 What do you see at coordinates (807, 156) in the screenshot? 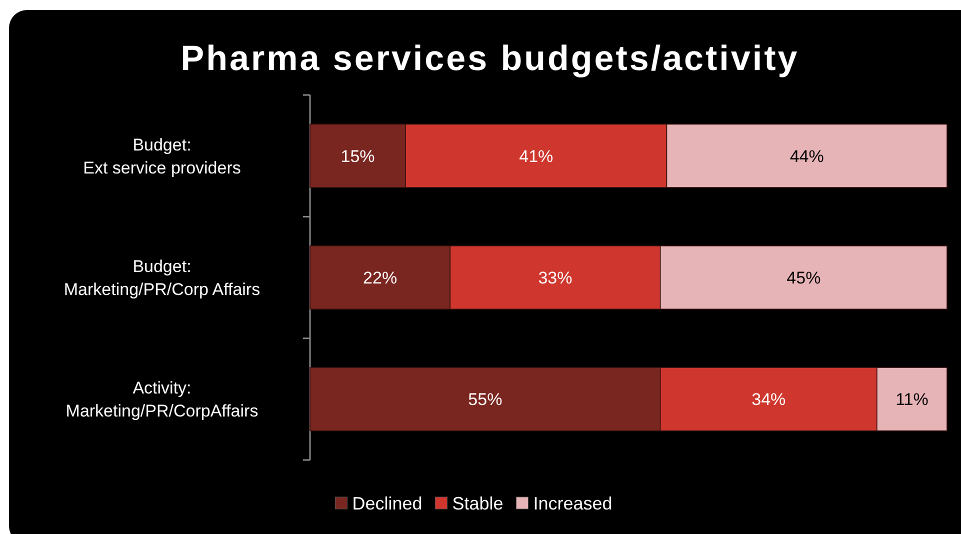
I see `data-label: 44%` at bounding box center [807, 156].